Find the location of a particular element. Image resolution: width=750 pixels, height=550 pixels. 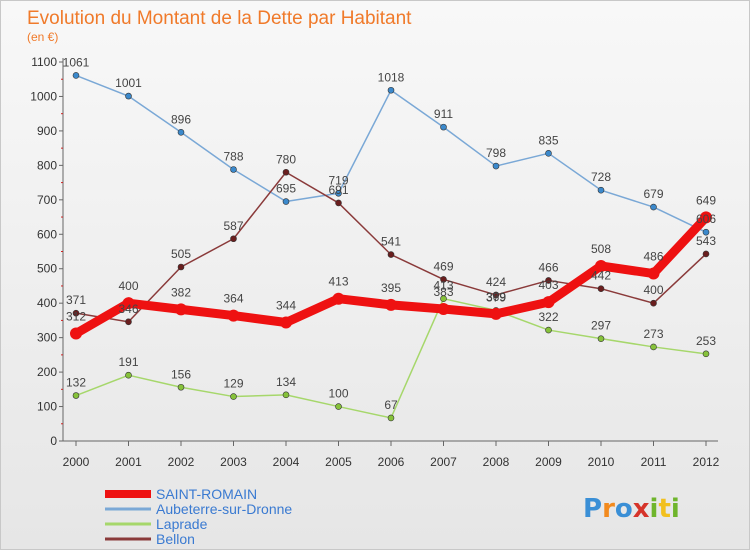

logo-letter: o is located at coordinates (624, 509).